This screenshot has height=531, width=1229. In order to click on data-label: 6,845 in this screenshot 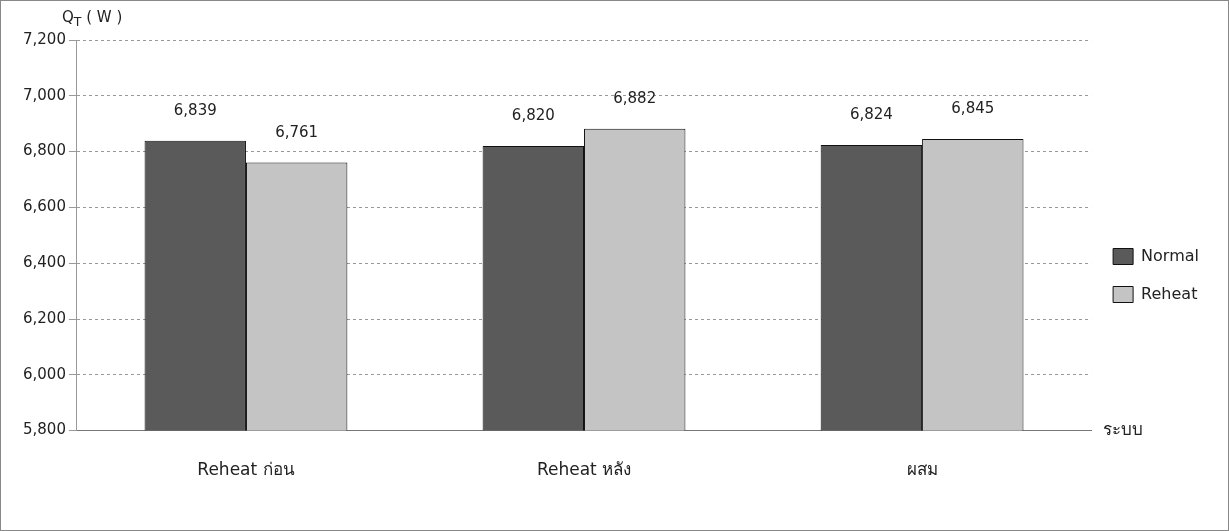, I will do `click(973, 108)`.